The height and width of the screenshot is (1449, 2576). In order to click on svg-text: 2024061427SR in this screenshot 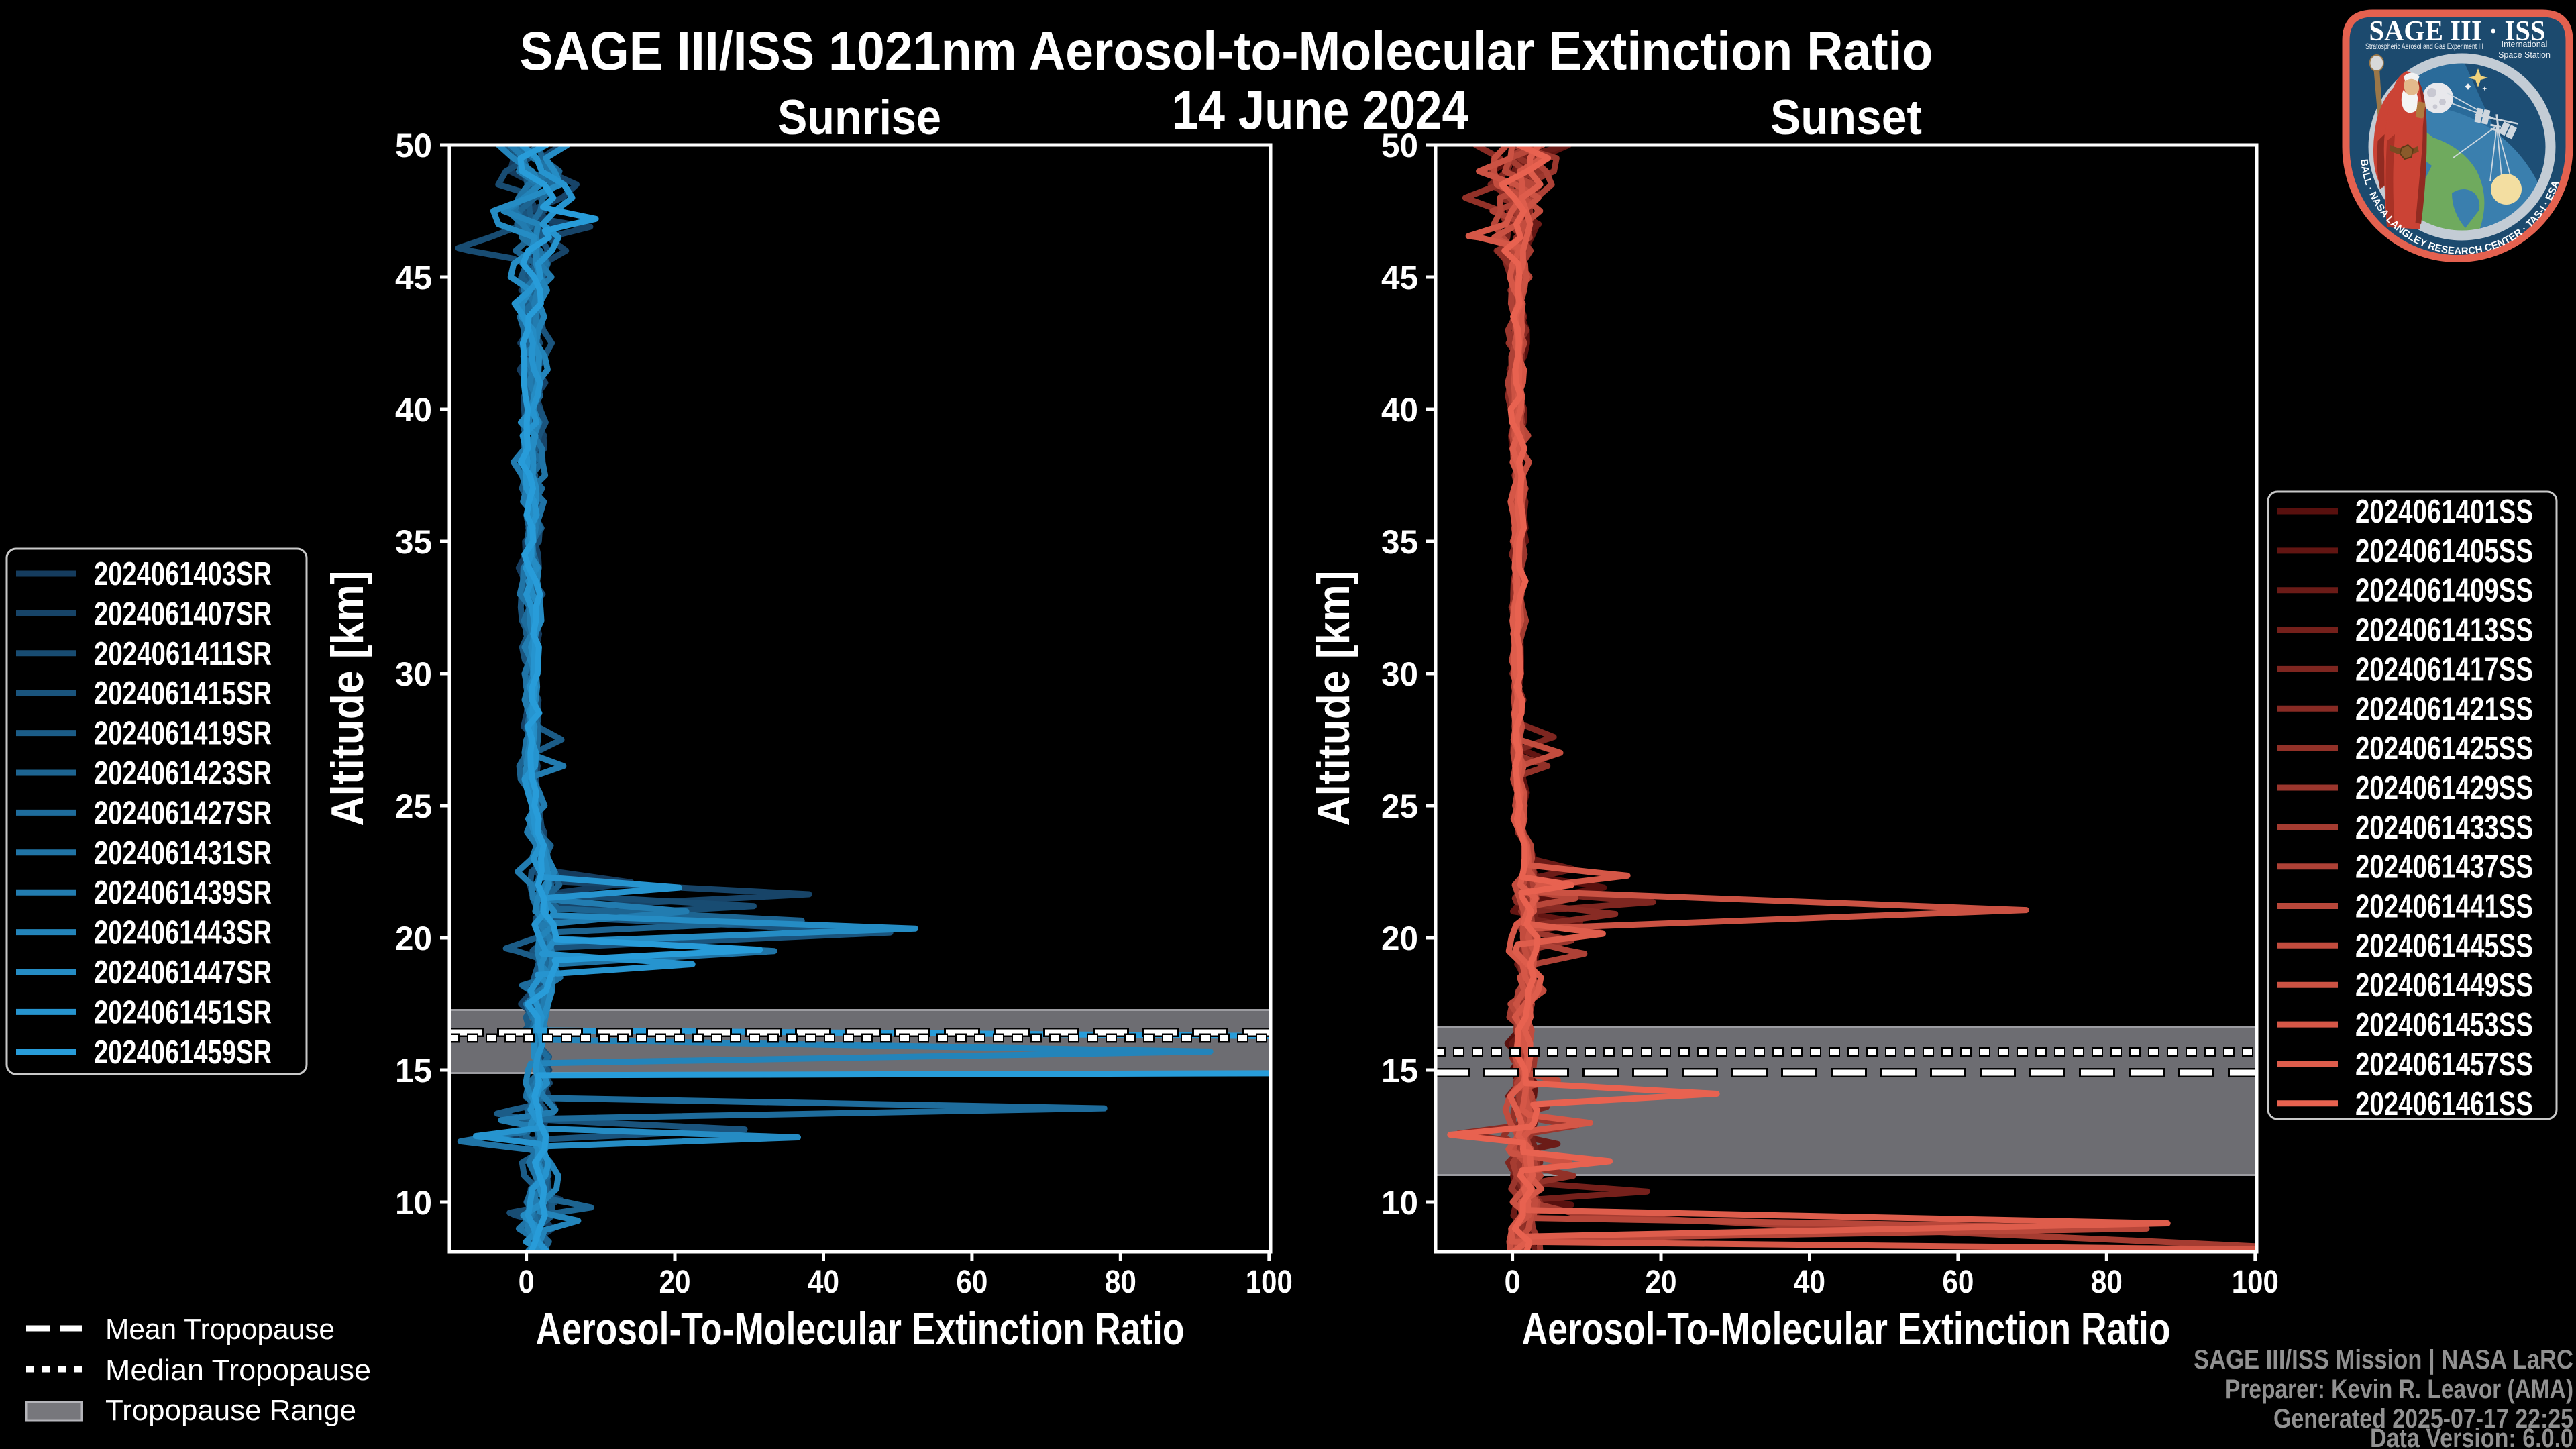, I will do `click(183, 813)`.